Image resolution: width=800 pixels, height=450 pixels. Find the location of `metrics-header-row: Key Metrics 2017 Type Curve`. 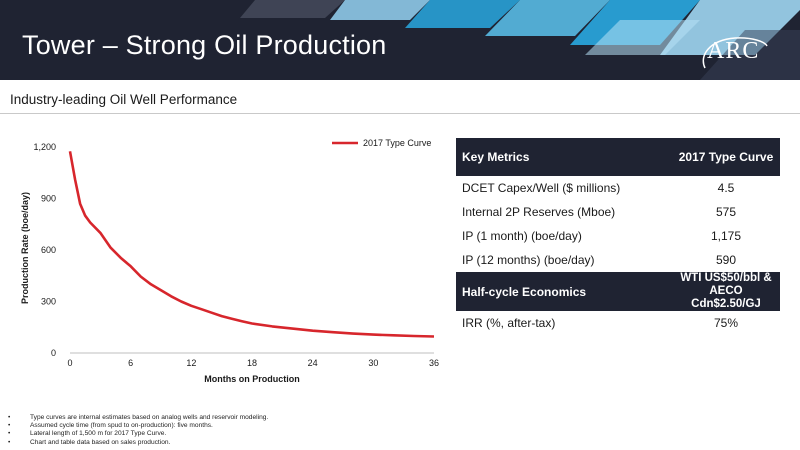

metrics-header-row: Key Metrics 2017 Type Curve is located at coordinates (618, 157).